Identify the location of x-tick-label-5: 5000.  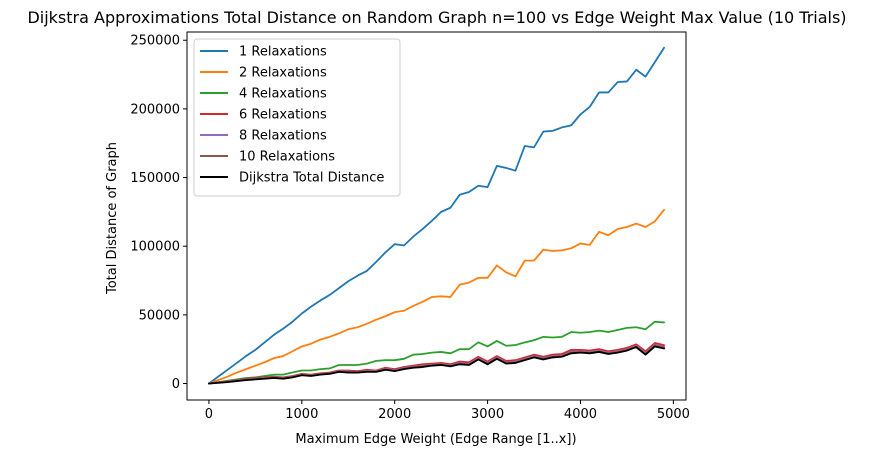
(673, 414).